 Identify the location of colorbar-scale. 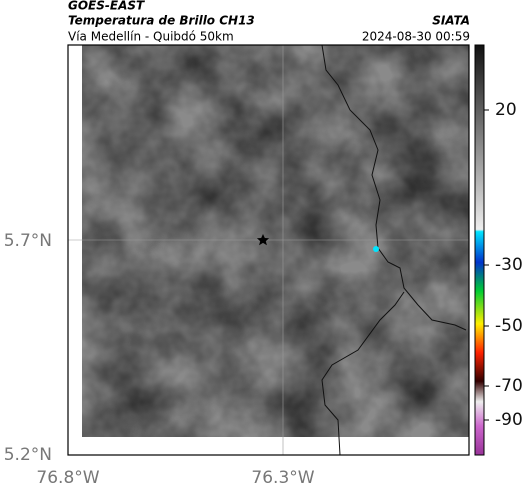
(479, 250).